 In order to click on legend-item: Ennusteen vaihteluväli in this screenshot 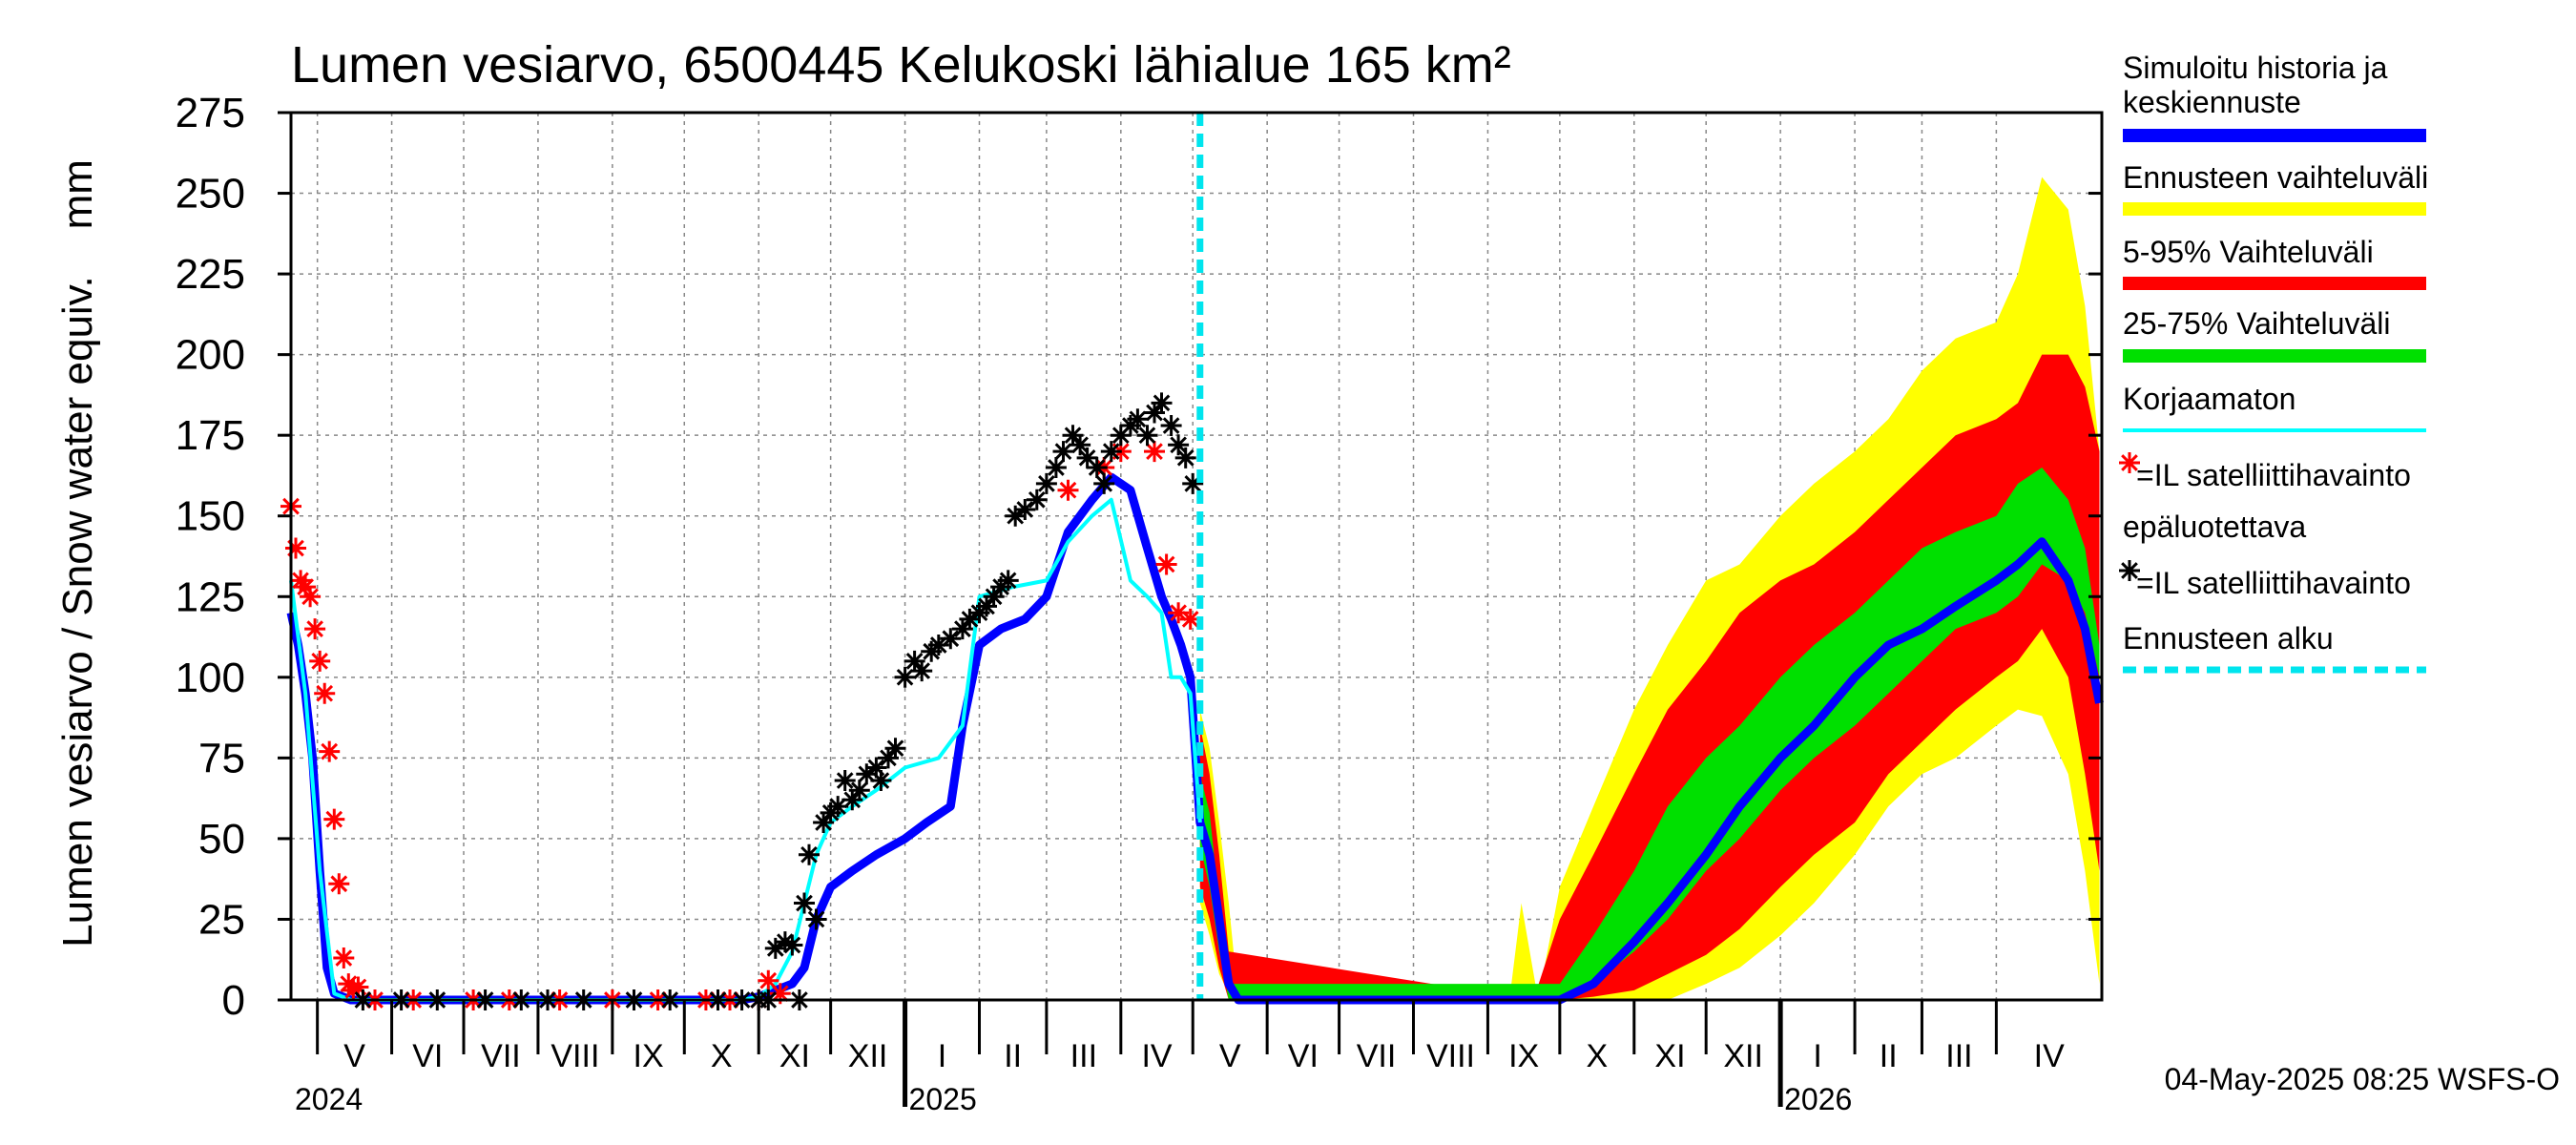, I will do `click(2275, 188)`.